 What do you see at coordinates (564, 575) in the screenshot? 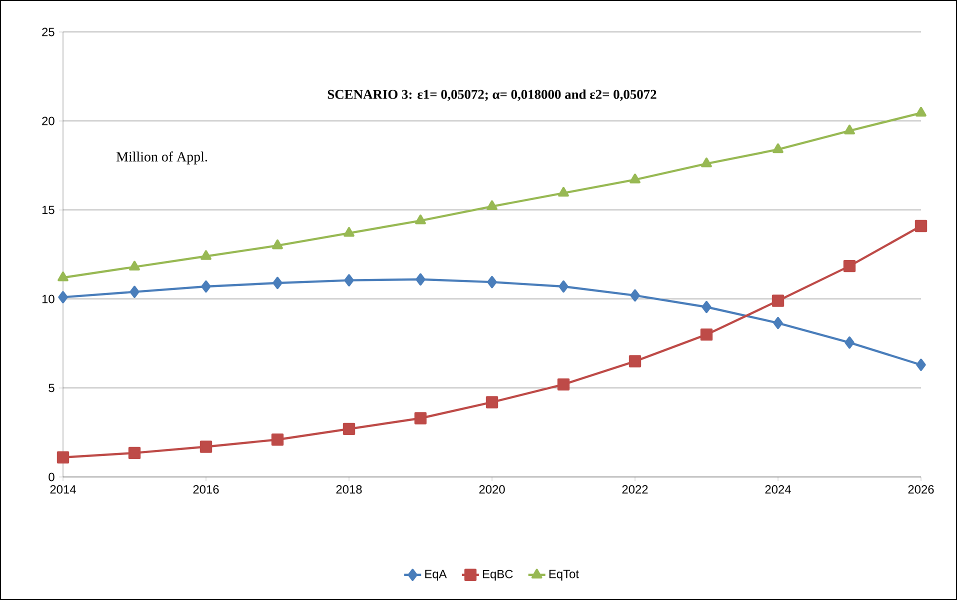
I see `legend-label: EqTot` at bounding box center [564, 575].